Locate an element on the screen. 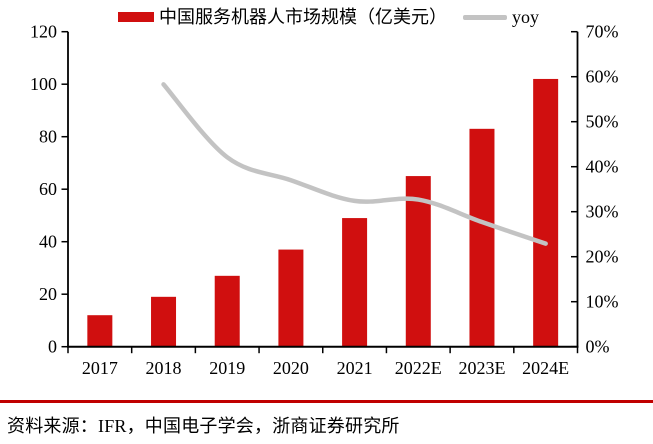 This screenshot has width=653, height=444. right-tick-label: 0% is located at coordinates (598, 347).